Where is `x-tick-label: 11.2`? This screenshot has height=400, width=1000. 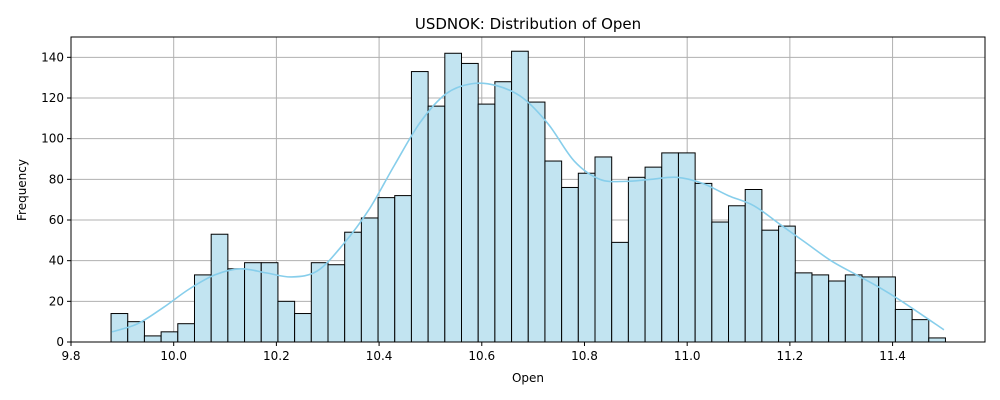 x-tick-label: 11.2 is located at coordinates (790, 356).